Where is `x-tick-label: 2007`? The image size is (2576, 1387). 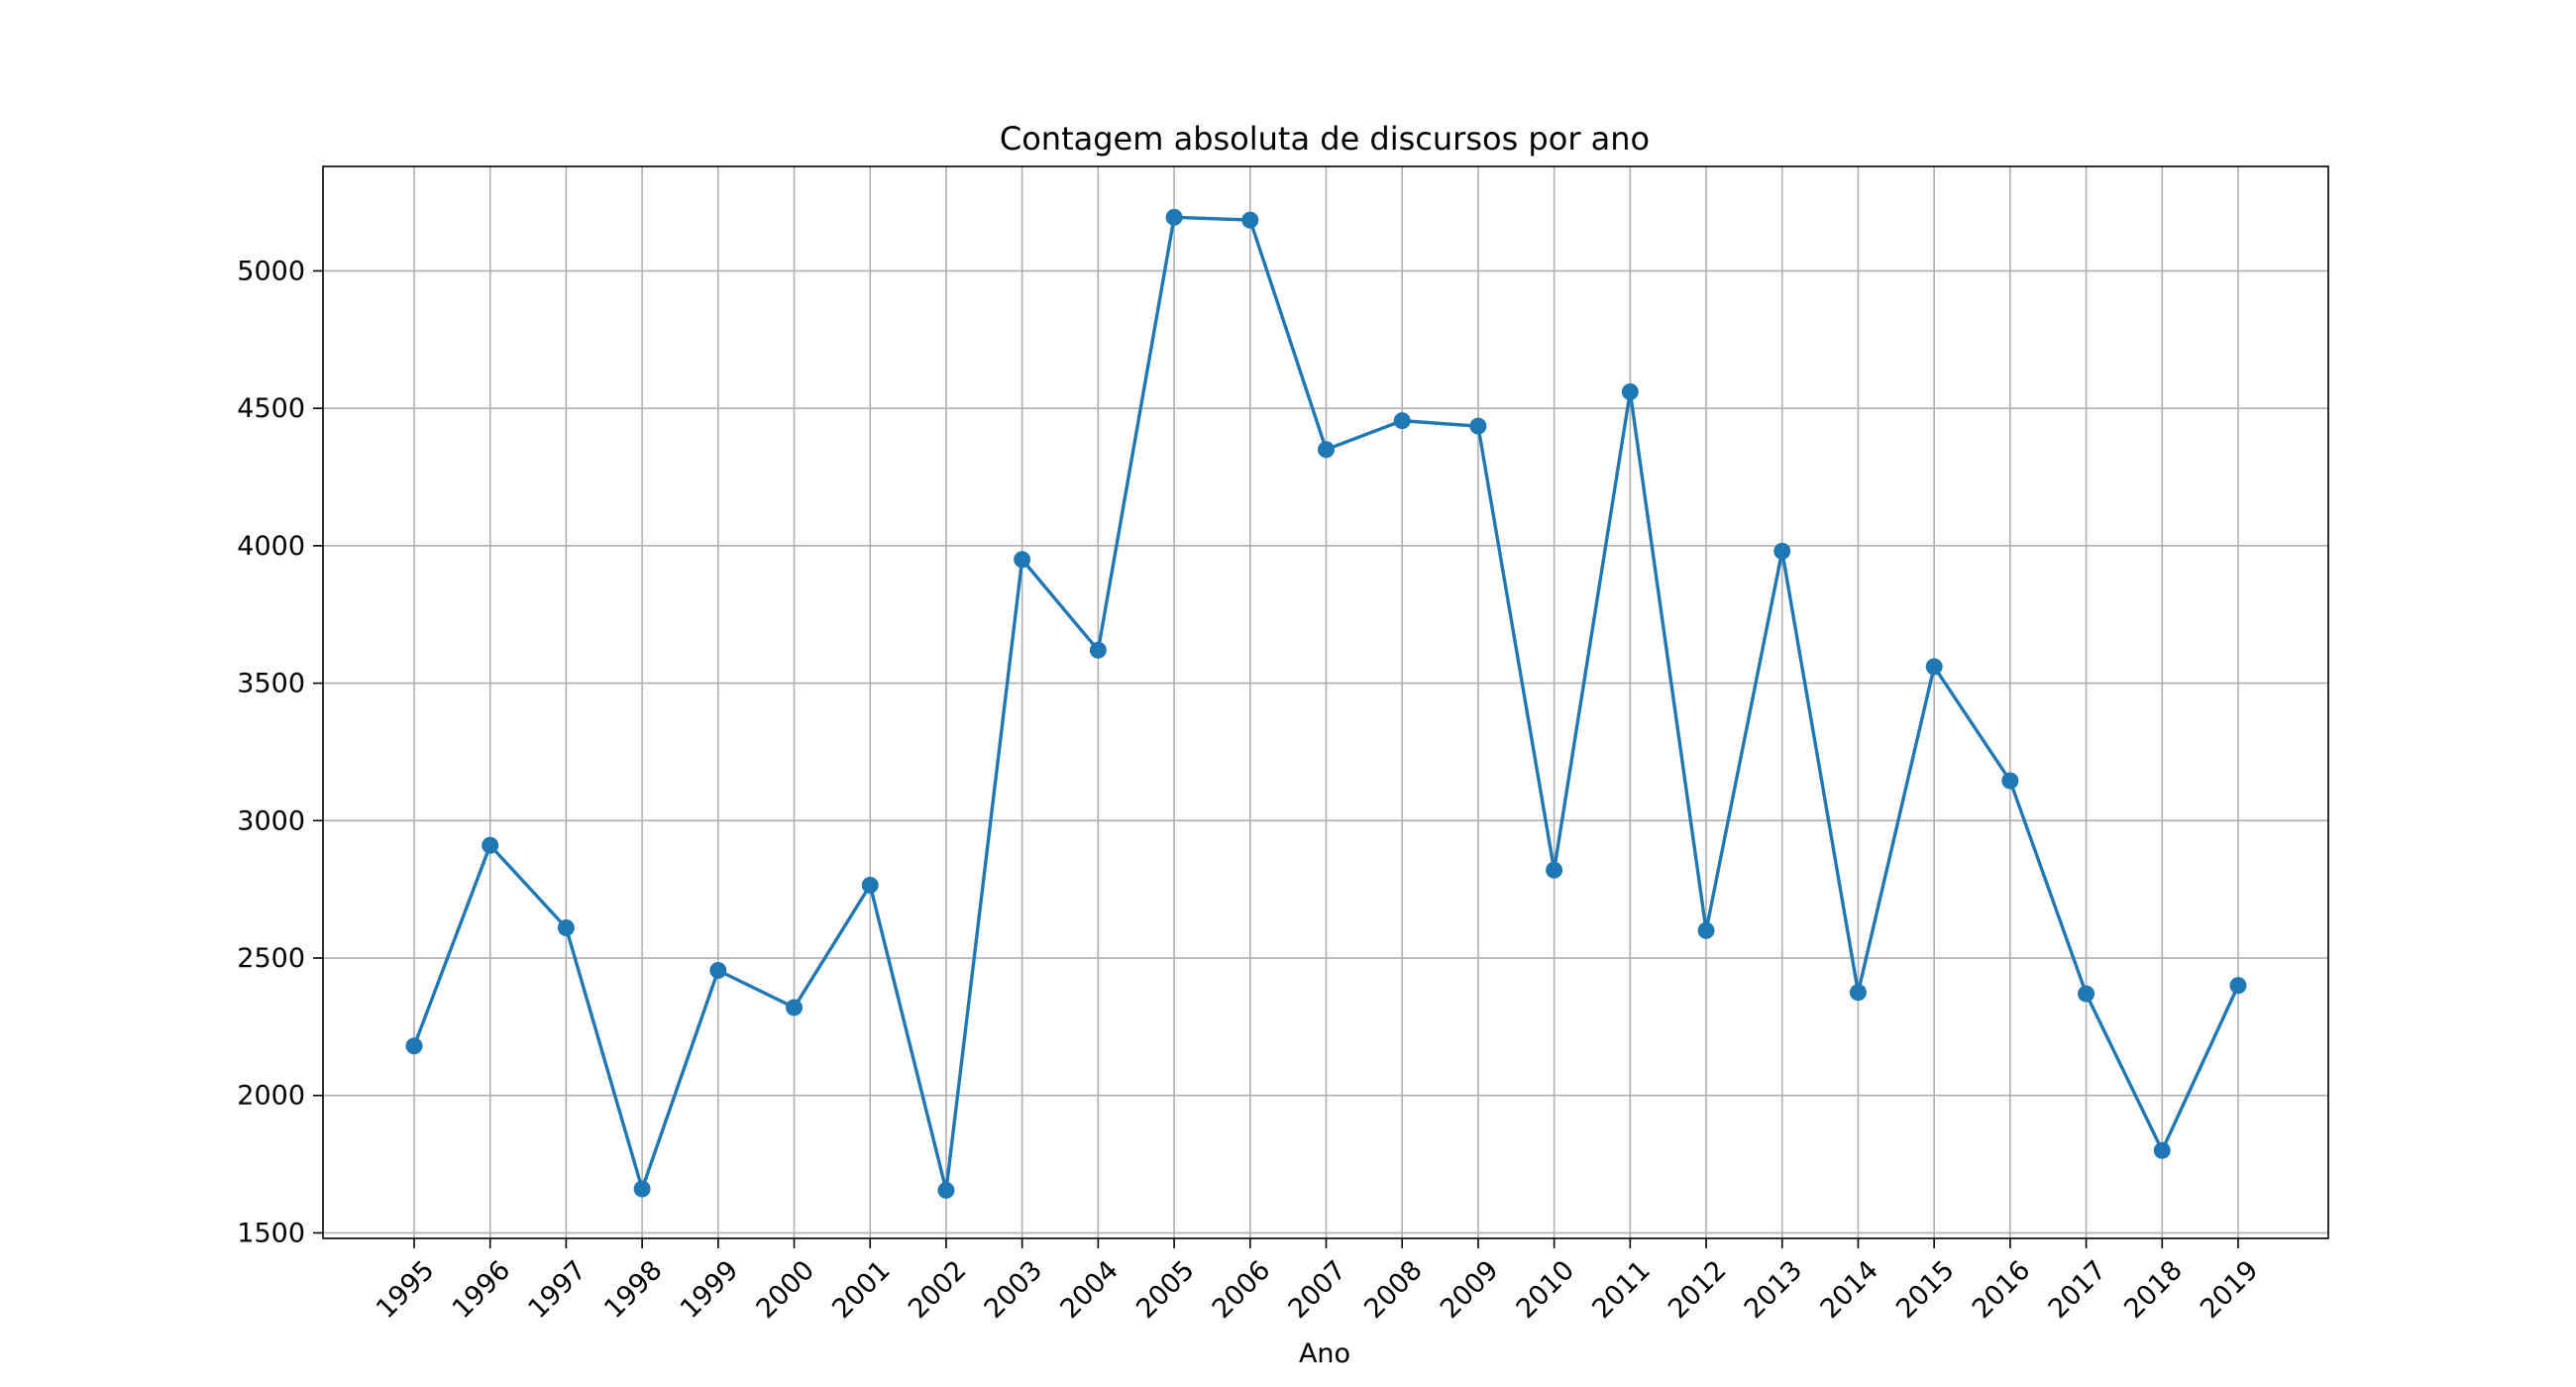
x-tick-label: 2007 is located at coordinates (1318, 1290).